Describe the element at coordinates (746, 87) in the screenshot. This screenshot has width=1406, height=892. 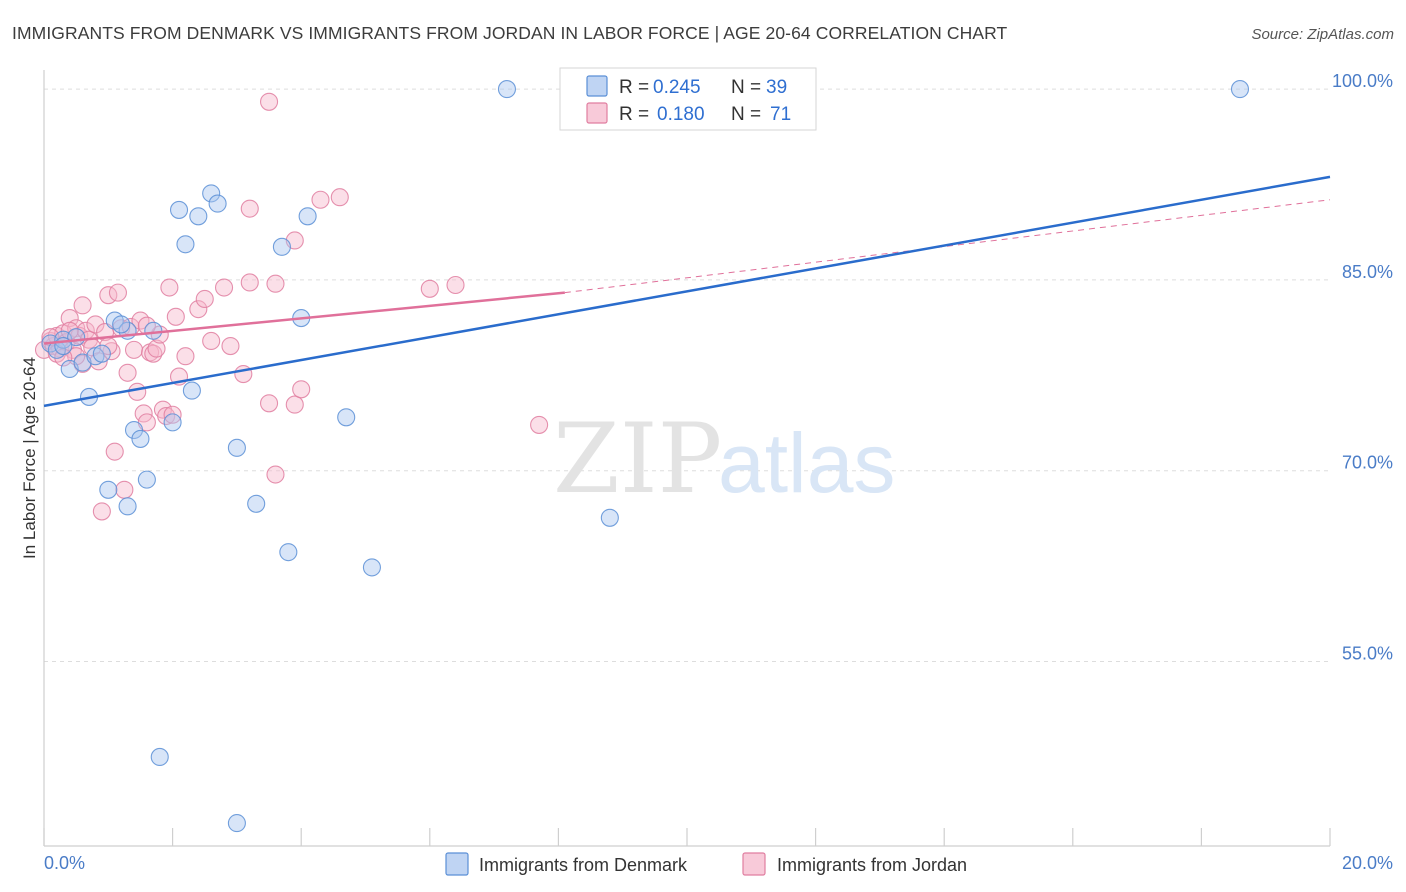
I see `legend-n-label-denmark: N =` at that location.